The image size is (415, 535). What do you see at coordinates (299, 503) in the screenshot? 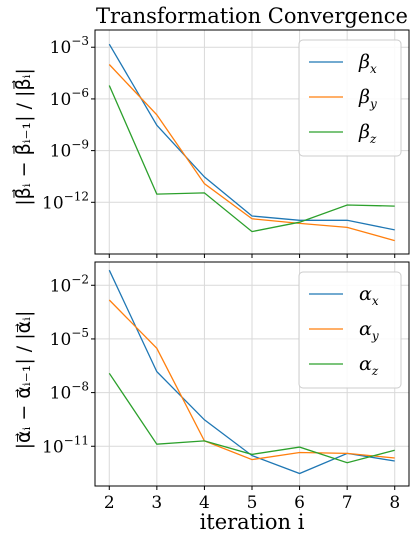
I see `x-tick-label: 6` at bounding box center [299, 503].